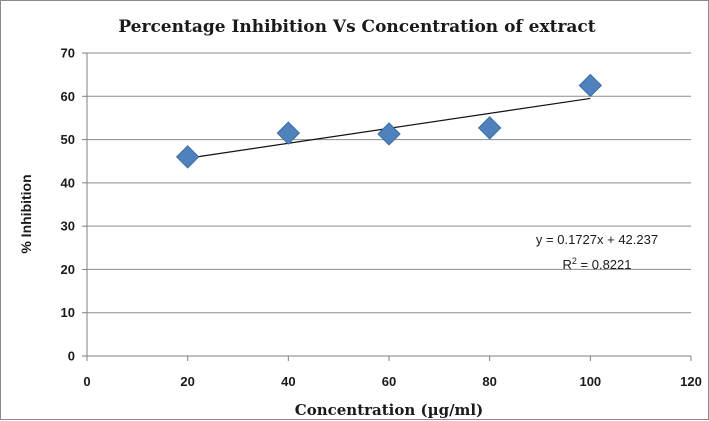 This screenshot has height=421, width=709. What do you see at coordinates (68, 139) in the screenshot?
I see `y-tick-label-50: 50` at bounding box center [68, 139].